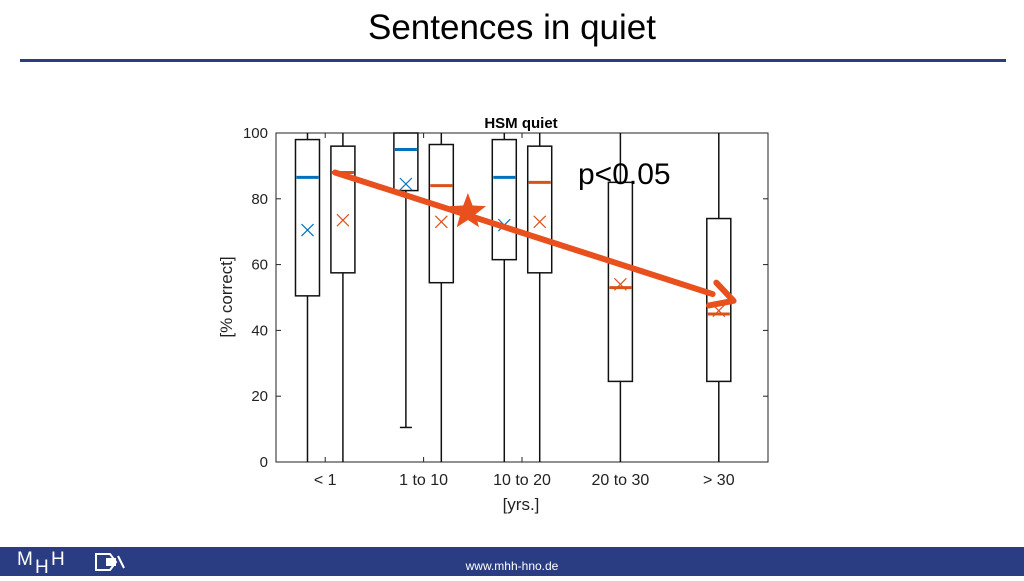 The height and width of the screenshot is (581, 1024). What do you see at coordinates (467, 210) in the screenshot?
I see `significance-star-icon` at bounding box center [467, 210].